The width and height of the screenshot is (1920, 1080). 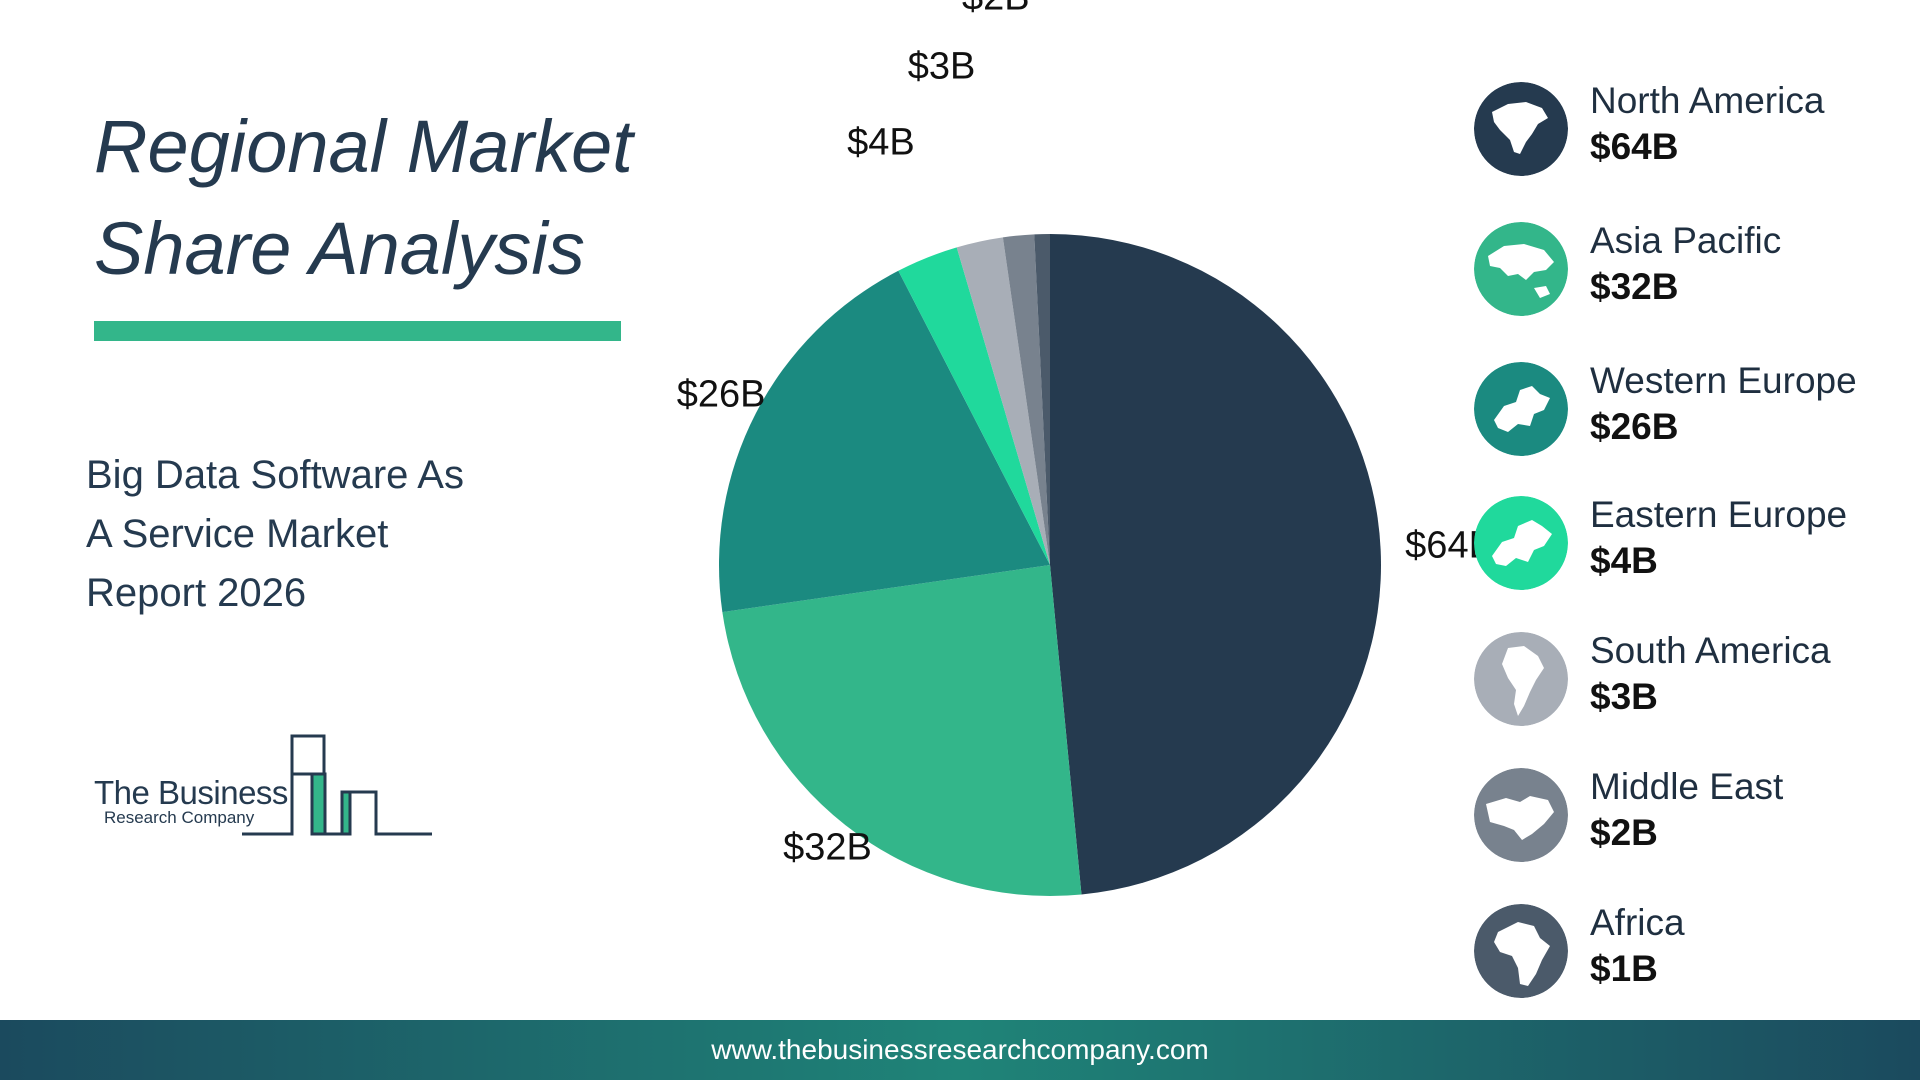 I want to click on eastern-europe-map-icon, so click(x=1521, y=543).